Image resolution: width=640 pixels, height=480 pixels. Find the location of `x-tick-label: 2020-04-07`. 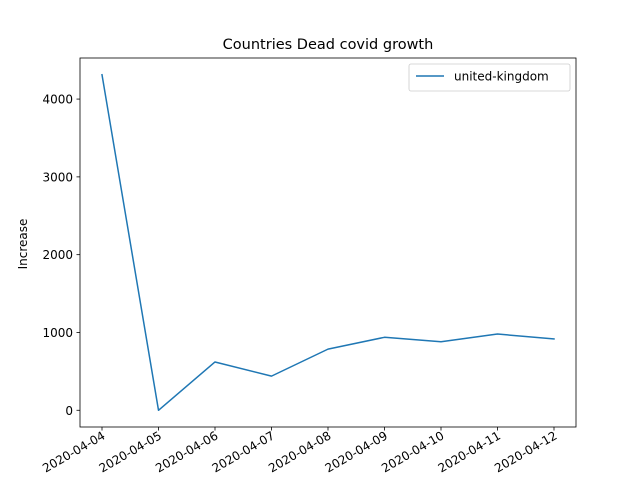

x-tick-label: 2020-04-07 is located at coordinates (243, 451).